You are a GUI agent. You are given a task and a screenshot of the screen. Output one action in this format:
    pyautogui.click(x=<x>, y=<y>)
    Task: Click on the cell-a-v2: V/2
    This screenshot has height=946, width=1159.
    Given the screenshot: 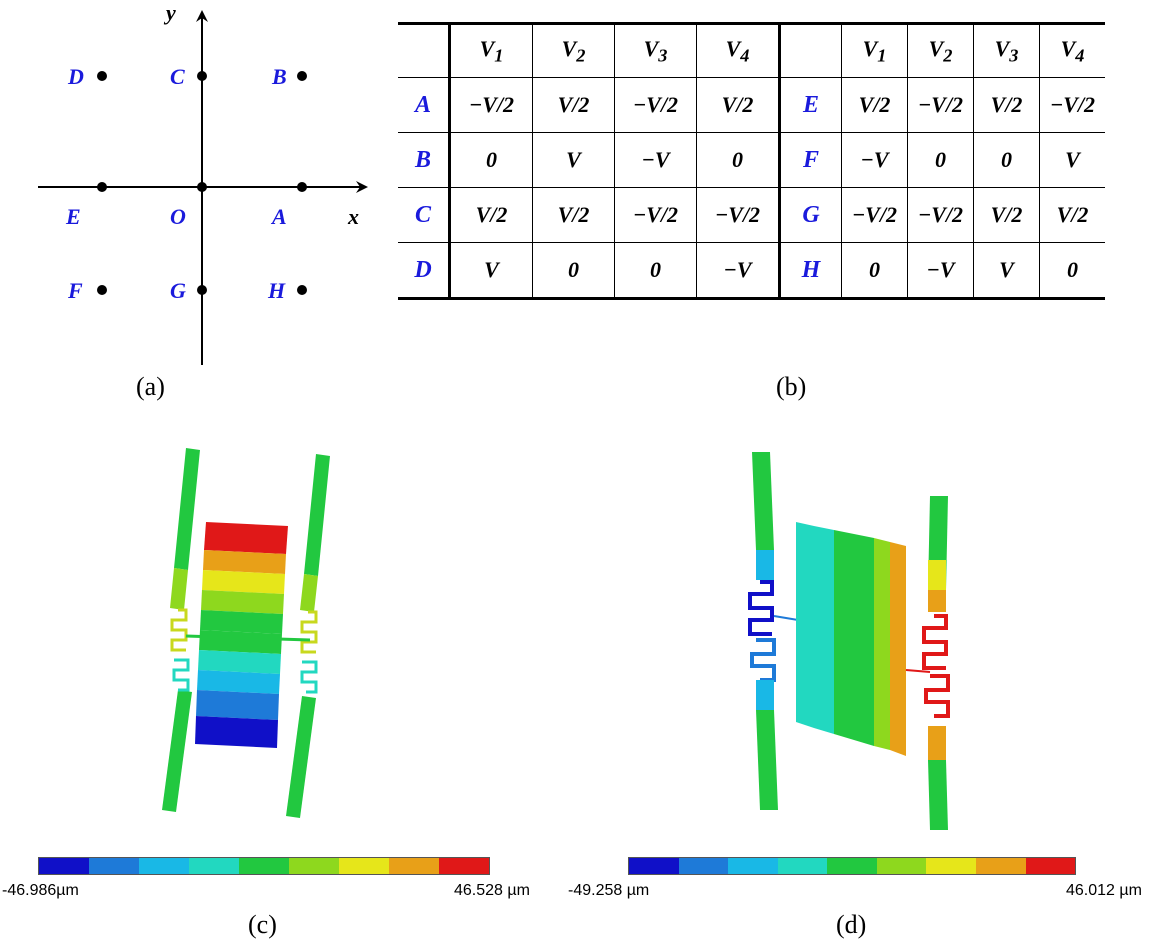 What is the action you would take?
    pyautogui.click(x=573, y=105)
    